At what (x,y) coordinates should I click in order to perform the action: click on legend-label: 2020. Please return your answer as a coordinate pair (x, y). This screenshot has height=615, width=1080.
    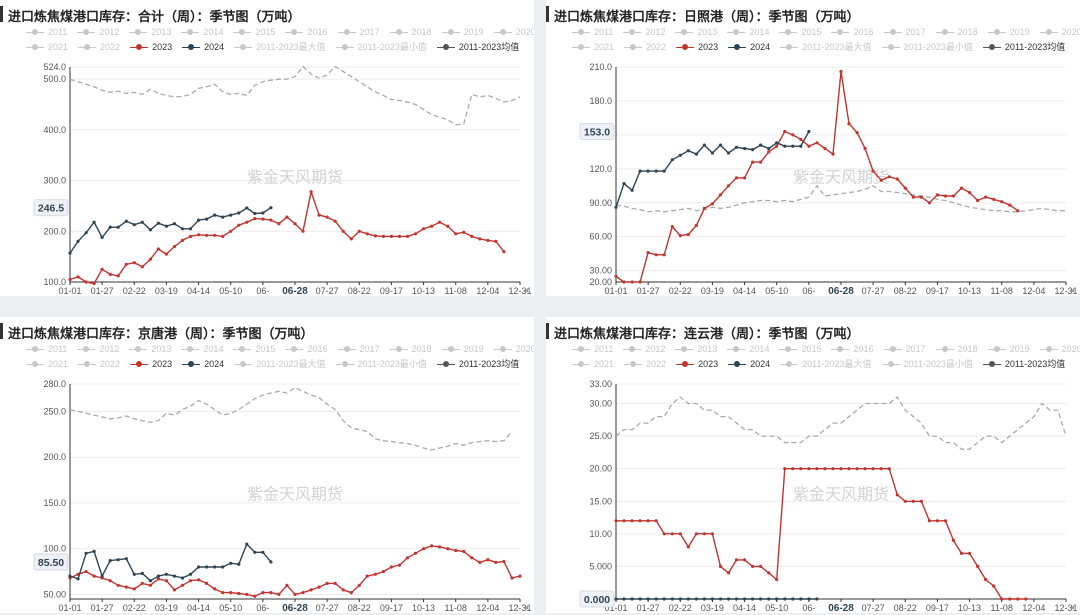
    Looking at the image, I should click on (524, 348).